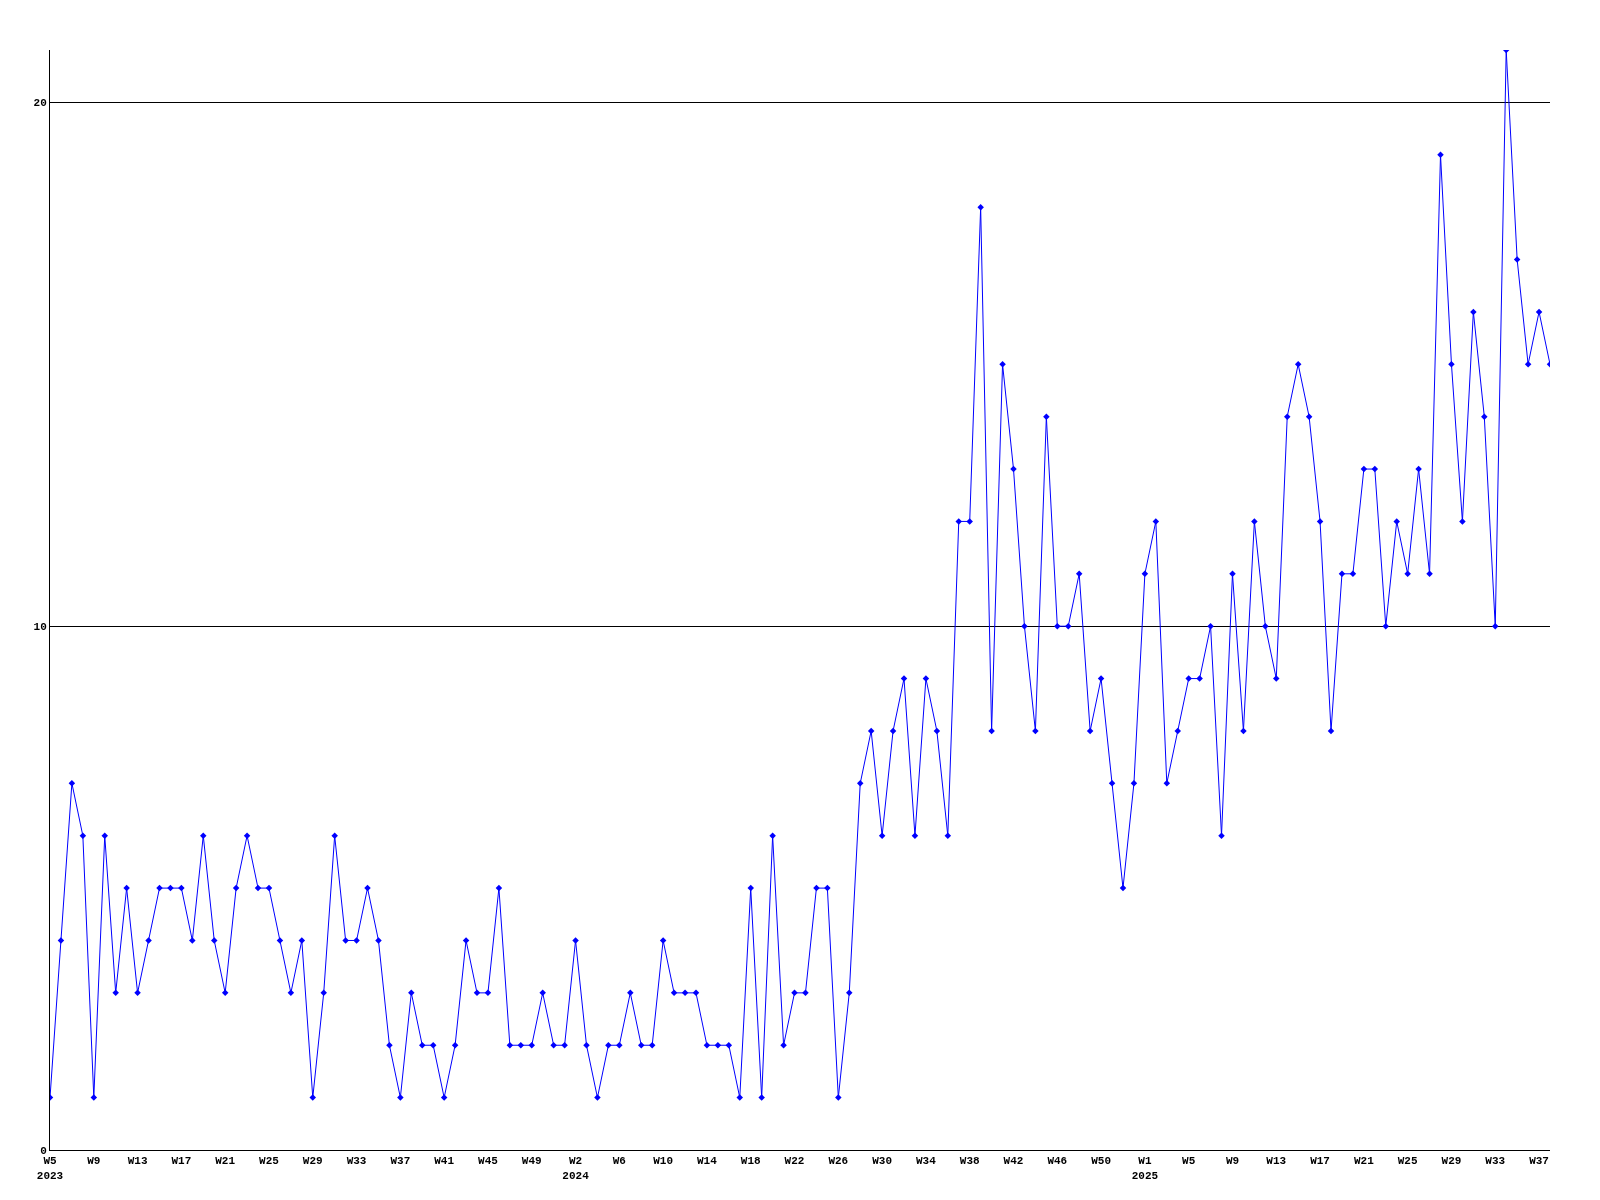  What do you see at coordinates (794, 1161) in the screenshot?
I see `x-tick-label: W22` at bounding box center [794, 1161].